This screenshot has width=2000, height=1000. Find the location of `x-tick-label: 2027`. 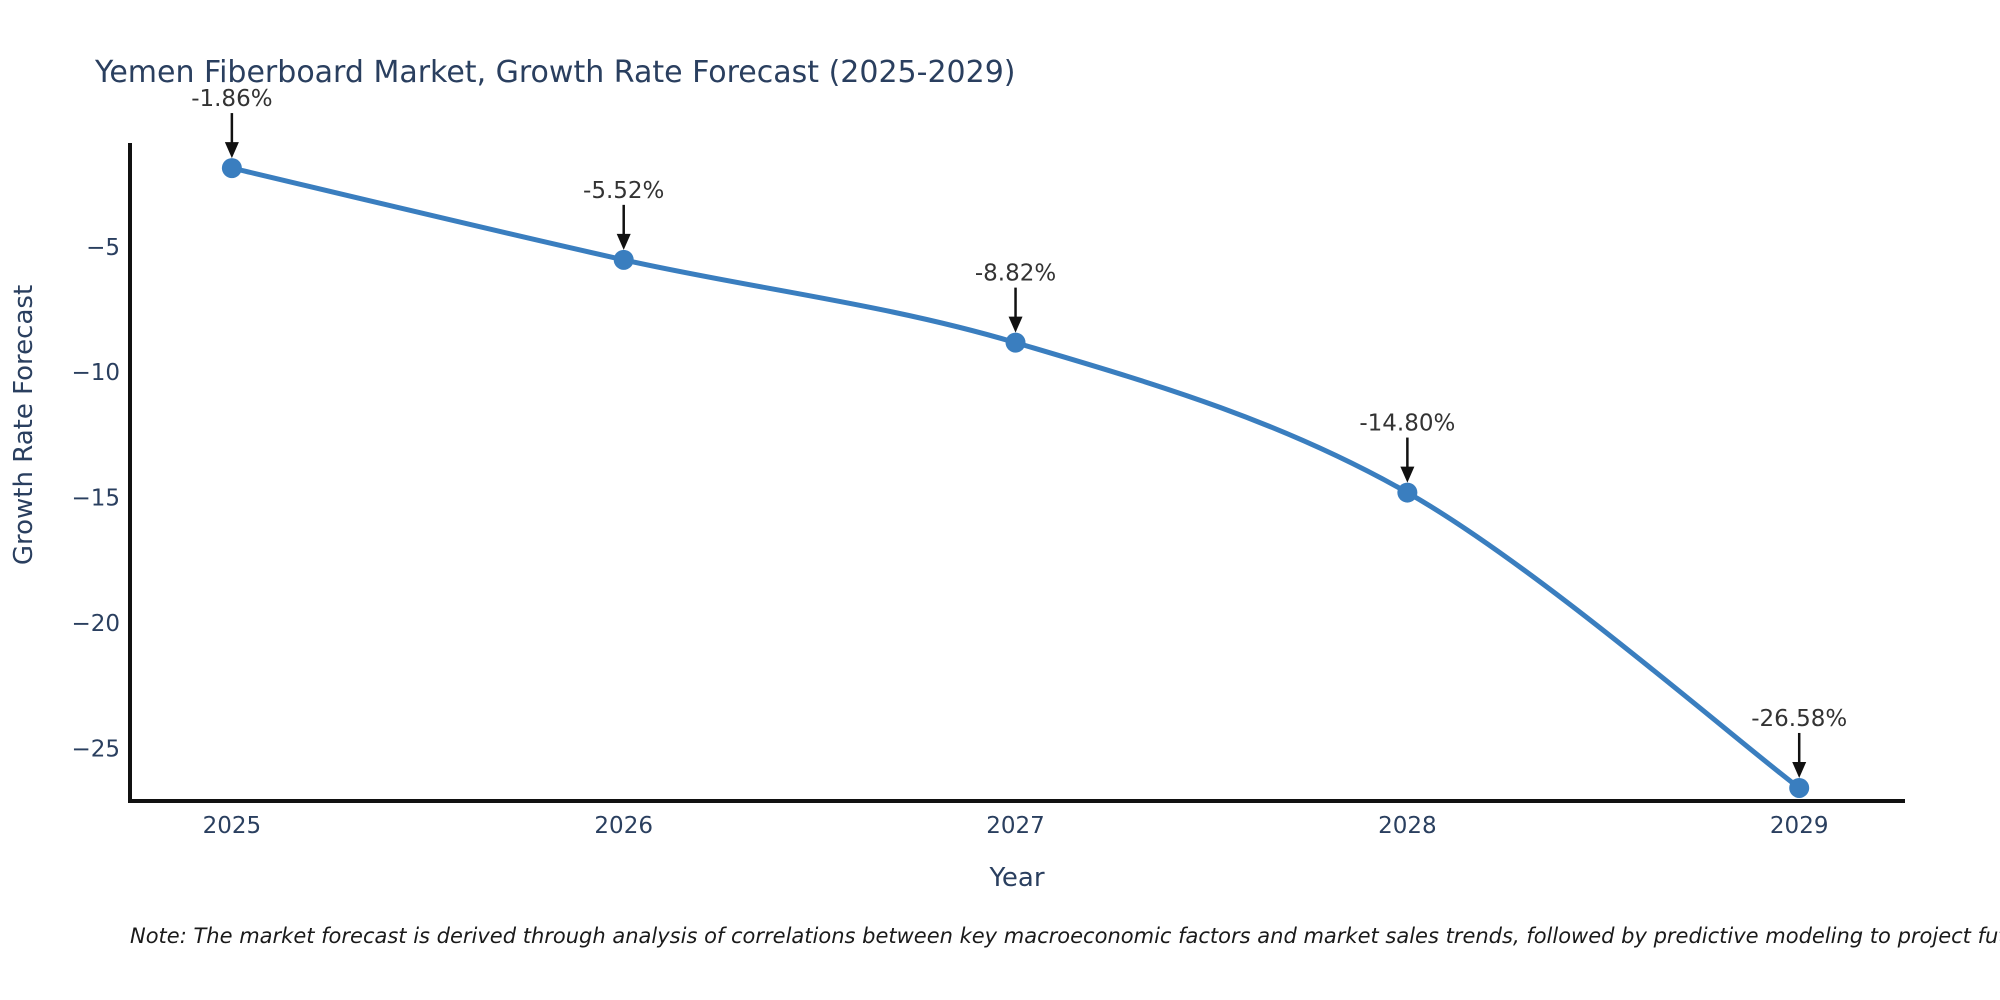

x-tick-label: 2027 is located at coordinates (1015, 826).